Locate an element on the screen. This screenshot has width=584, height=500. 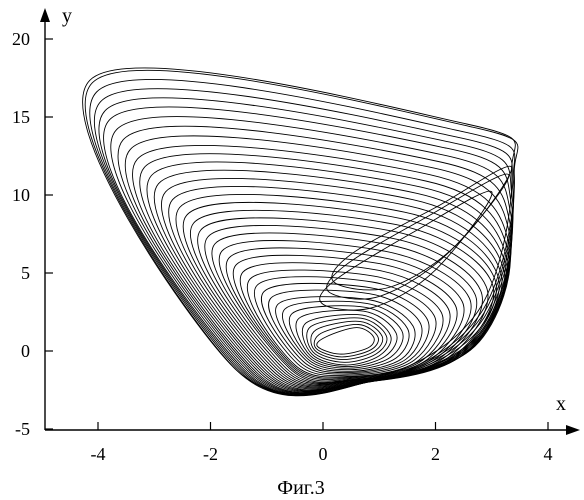
y-tick-label: -5 is located at coordinates (22, 429).